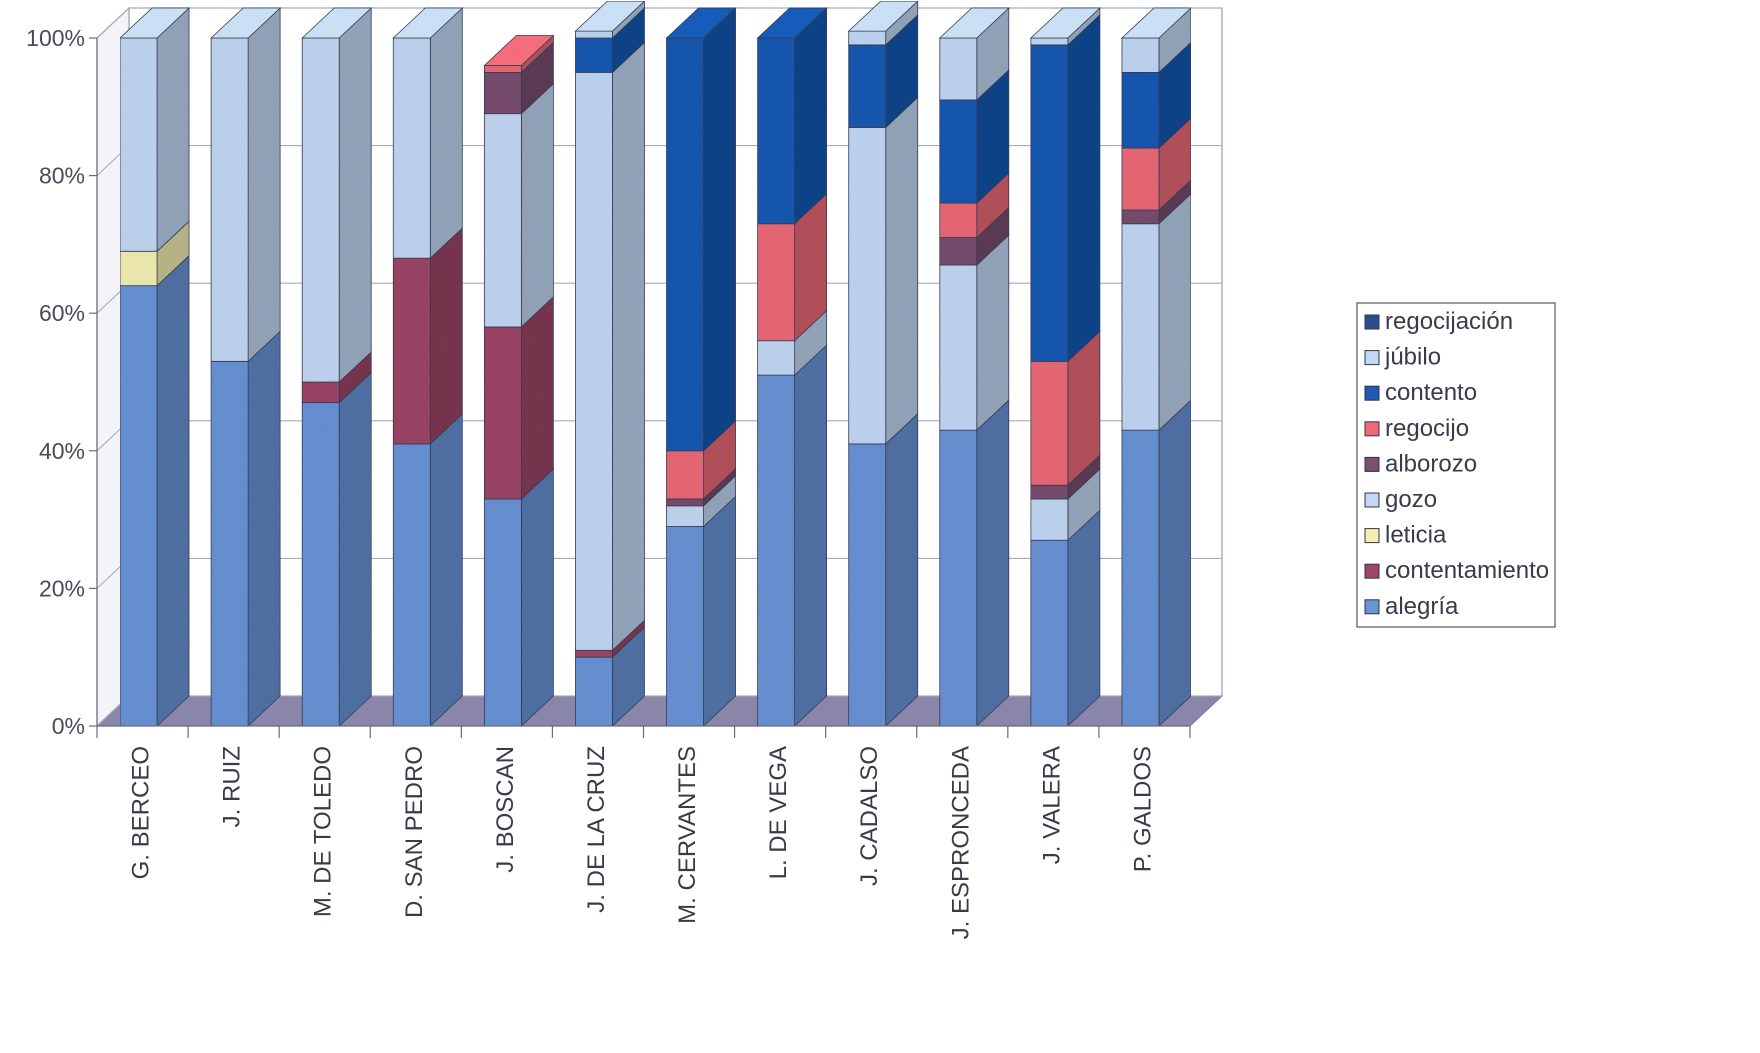  I want to click on legend-label: alegría, so click(1422, 606).